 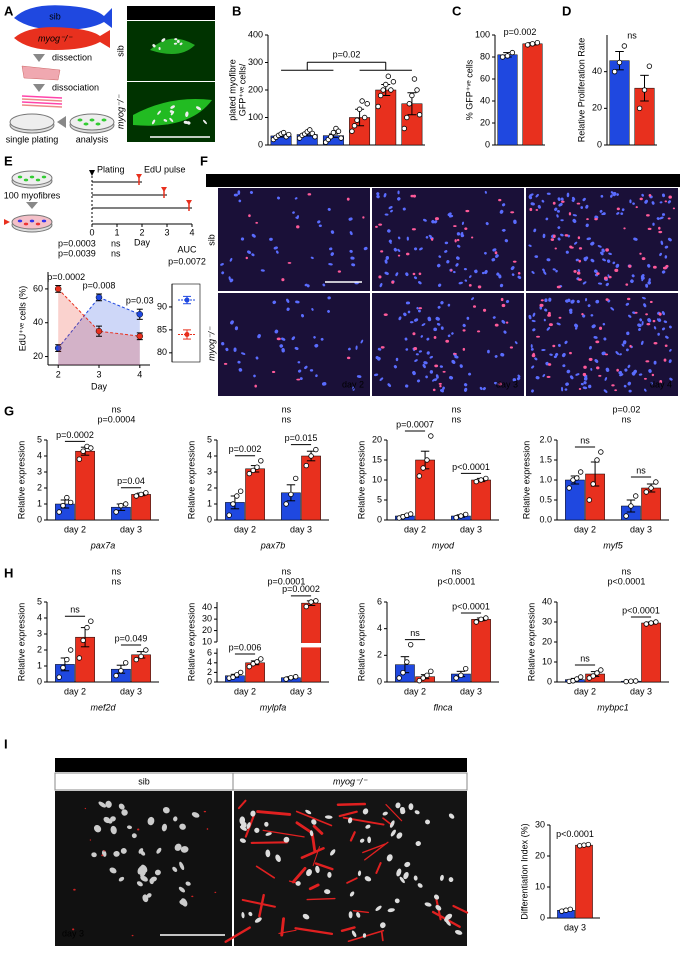 I want to click on y-tick-label: 30, so click(x=547, y=621).